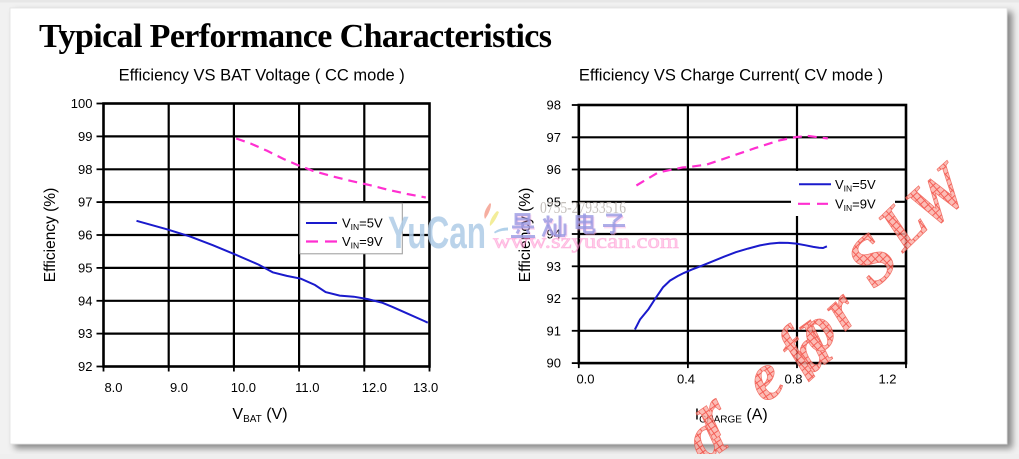 The image size is (1019, 459). What do you see at coordinates (85, 300) in the screenshot?
I see `svg-text: 94` at bounding box center [85, 300].